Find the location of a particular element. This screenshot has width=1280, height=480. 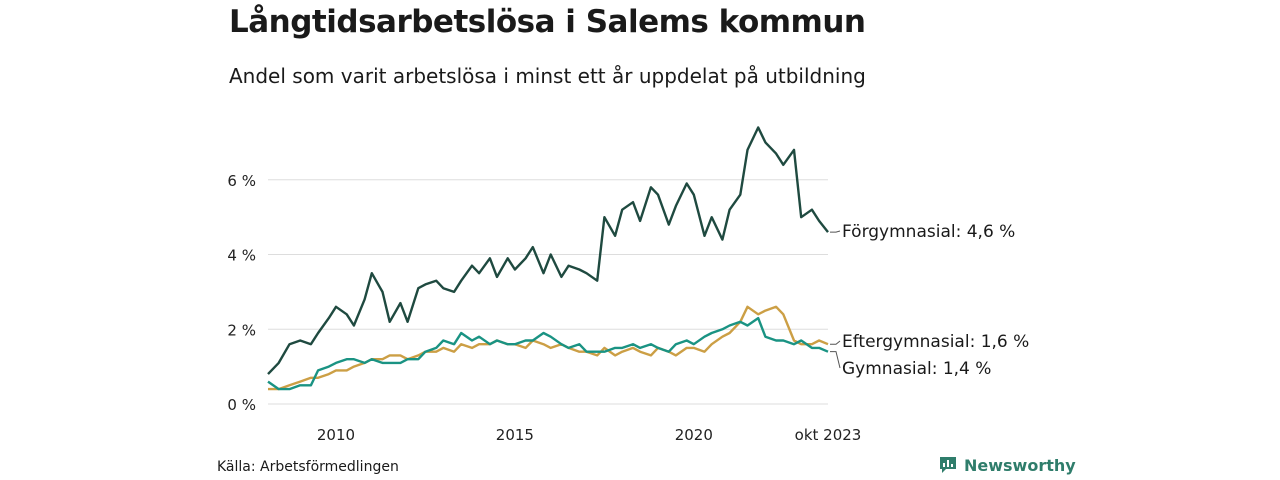

series-line-eftergymnasial is located at coordinates (548, 348).